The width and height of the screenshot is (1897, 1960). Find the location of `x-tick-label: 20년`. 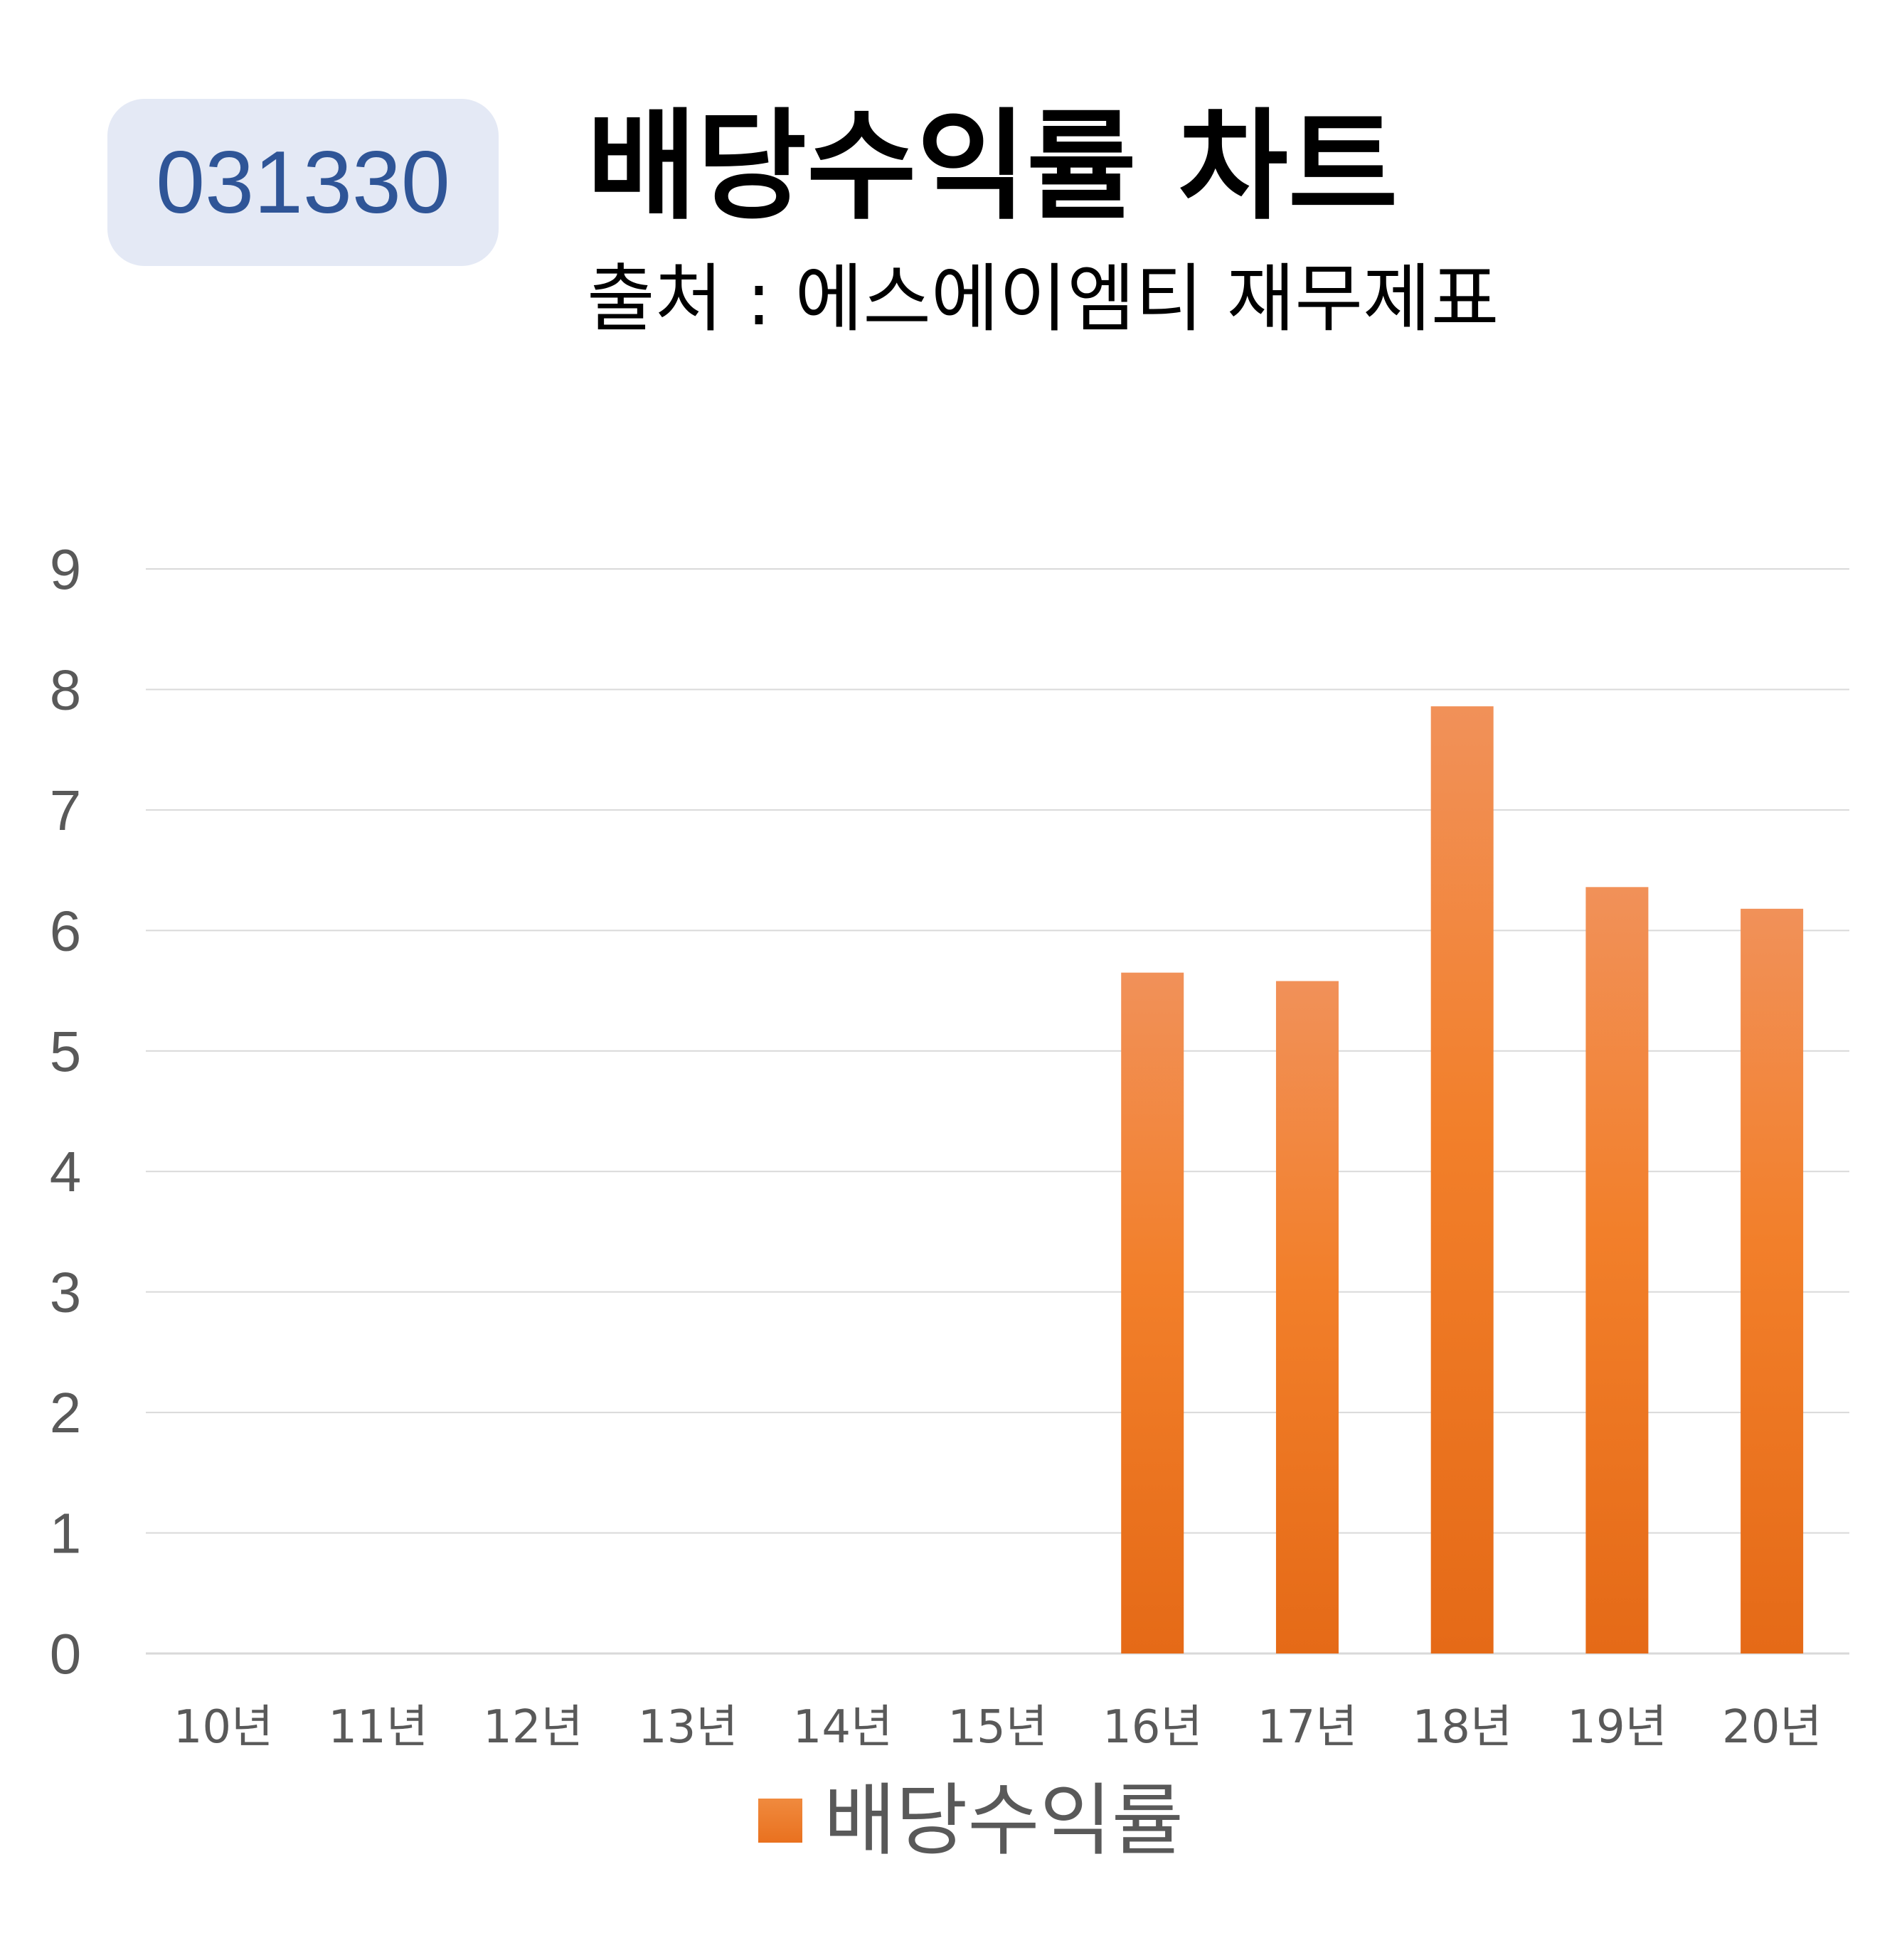

x-tick-label: 20년 is located at coordinates (1772, 1727).